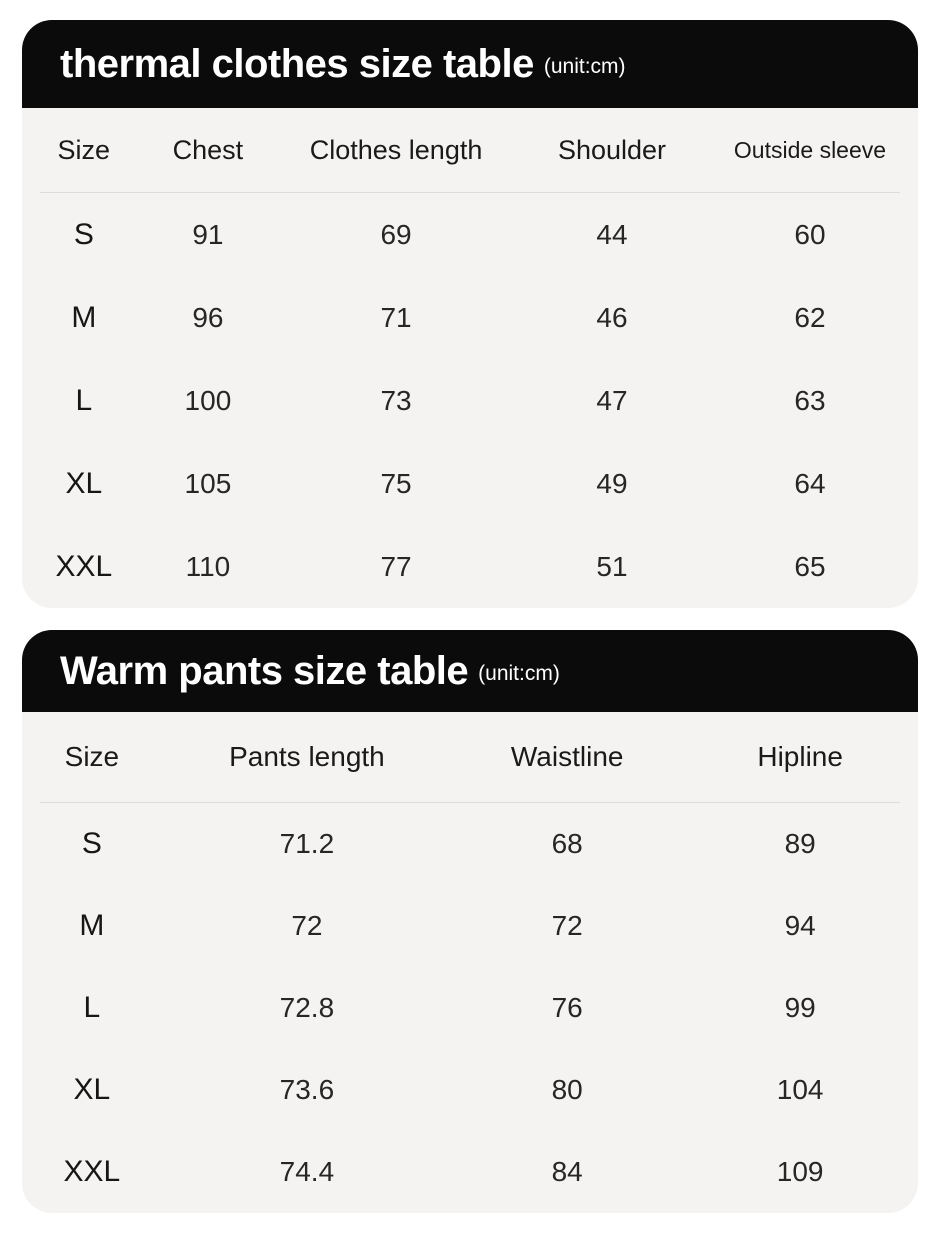 Image resolution: width=940 pixels, height=1238 pixels. Describe the element at coordinates (307, 1007) in the screenshot. I see `value-cell: 72.8` at that location.